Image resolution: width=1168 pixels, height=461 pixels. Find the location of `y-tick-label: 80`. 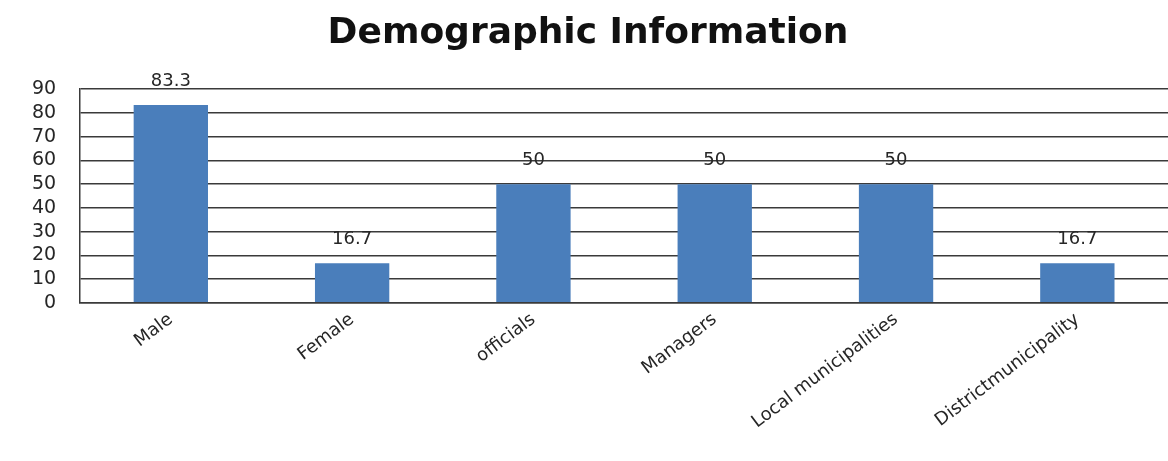

y-tick-label: 80 is located at coordinates (44, 110).